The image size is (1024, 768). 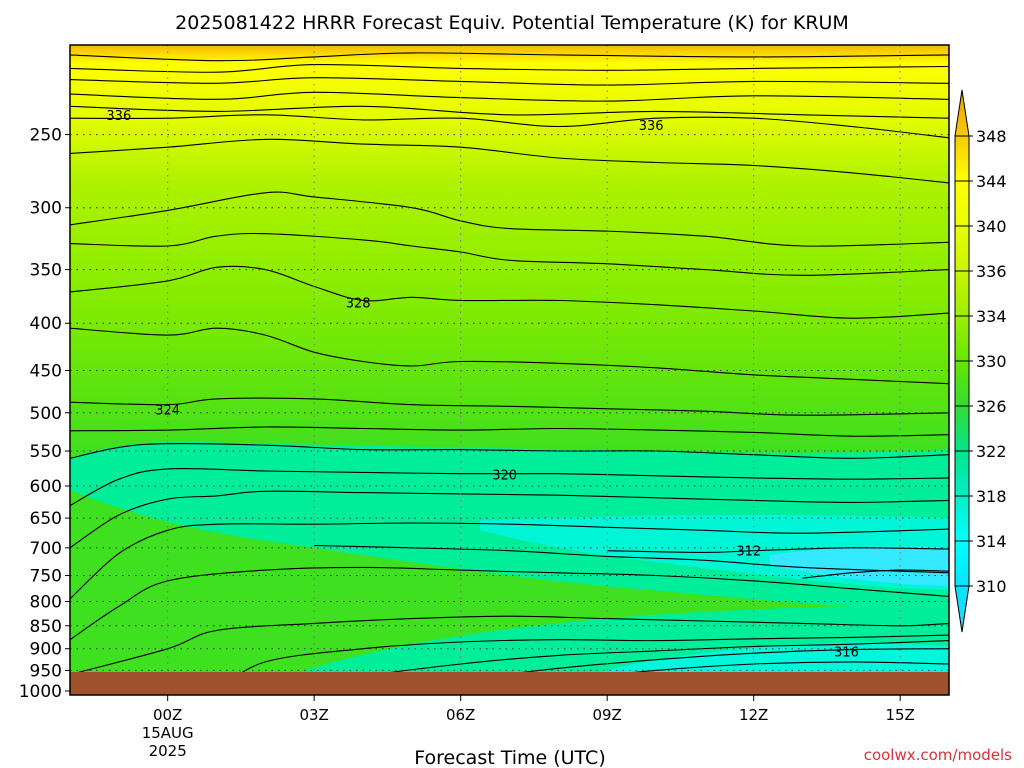 What do you see at coordinates (859, 566) in the screenshot?
I see `cold-core-fill` at bounding box center [859, 566].